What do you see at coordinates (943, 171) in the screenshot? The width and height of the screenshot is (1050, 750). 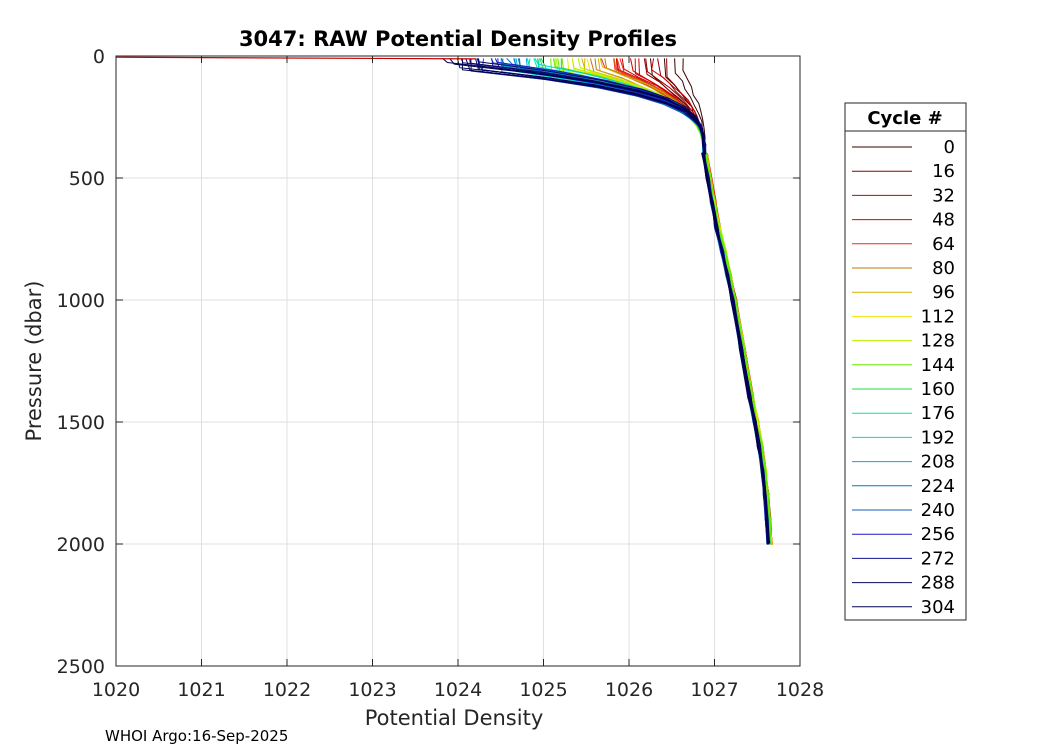 I see `legend-label: 16` at bounding box center [943, 171].